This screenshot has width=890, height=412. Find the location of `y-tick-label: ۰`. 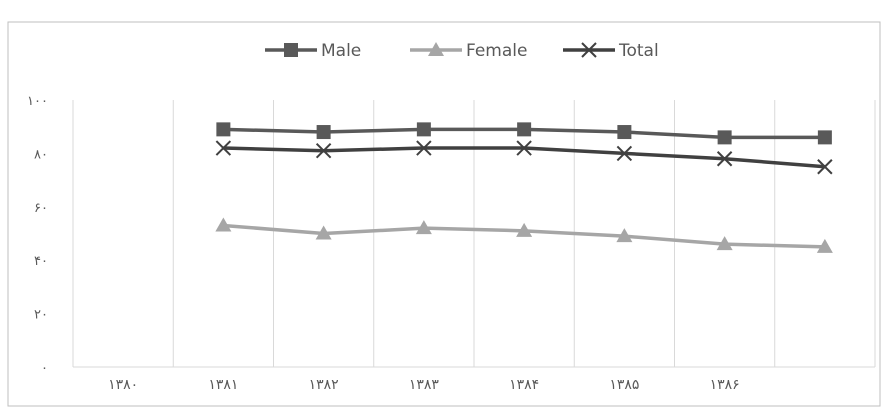

y-tick-label: ۰ is located at coordinates (44, 368).